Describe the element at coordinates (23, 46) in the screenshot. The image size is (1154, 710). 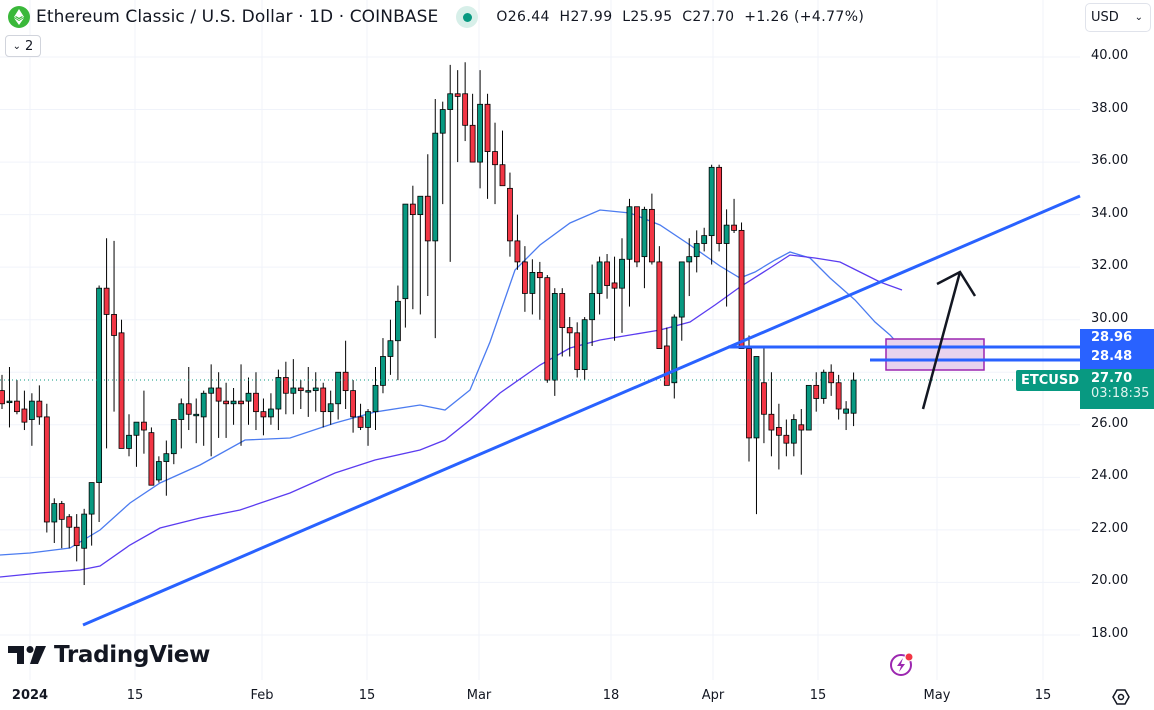
I see `indicators-toggle-button: ⌄ 2` at that location.